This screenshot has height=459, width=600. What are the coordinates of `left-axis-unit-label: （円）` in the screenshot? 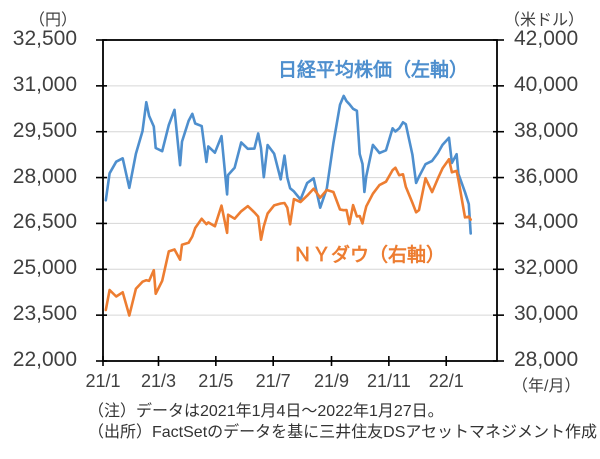 It's located at (53, 20).